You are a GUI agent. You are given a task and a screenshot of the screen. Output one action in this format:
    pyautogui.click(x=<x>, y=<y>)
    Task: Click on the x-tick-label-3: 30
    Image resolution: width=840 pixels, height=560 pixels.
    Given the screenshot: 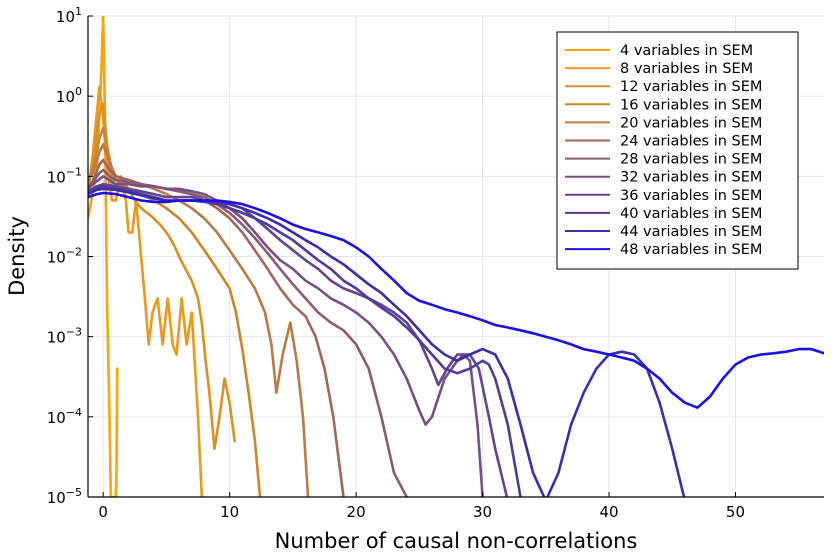 What is the action you would take?
    pyautogui.click(x=482, y=512)
    